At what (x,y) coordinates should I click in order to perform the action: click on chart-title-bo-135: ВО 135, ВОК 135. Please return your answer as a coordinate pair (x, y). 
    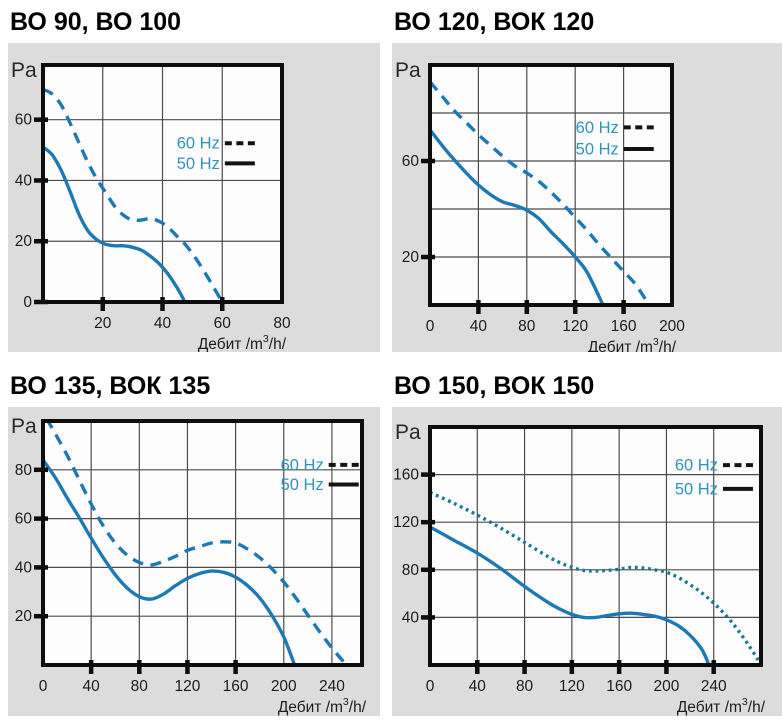
    Looking at the image, I should click on (110, 386).